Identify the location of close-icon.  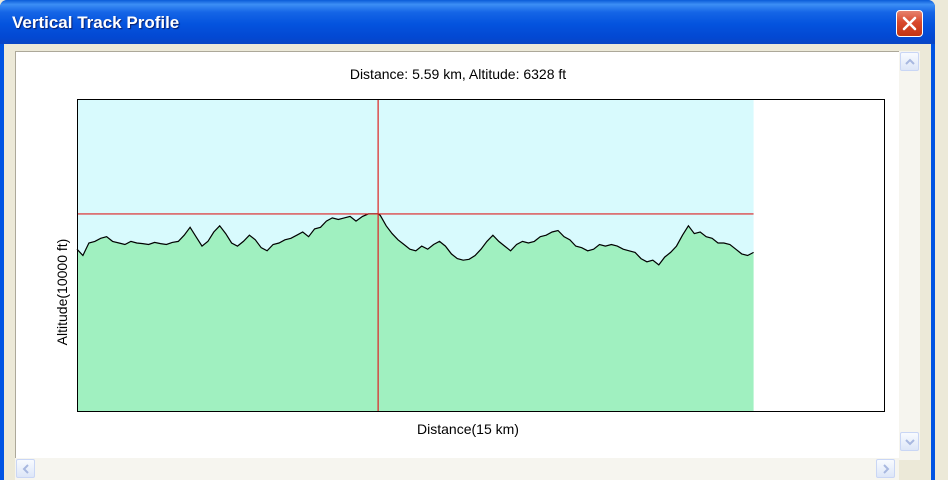
(909, 23).